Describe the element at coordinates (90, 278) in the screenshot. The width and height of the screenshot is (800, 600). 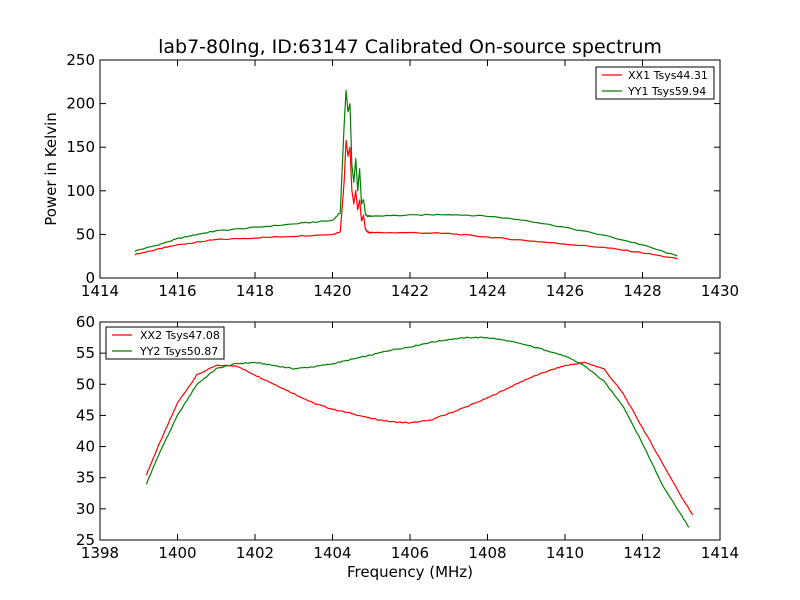
I see `top-y-tick-label: 0` at that location.